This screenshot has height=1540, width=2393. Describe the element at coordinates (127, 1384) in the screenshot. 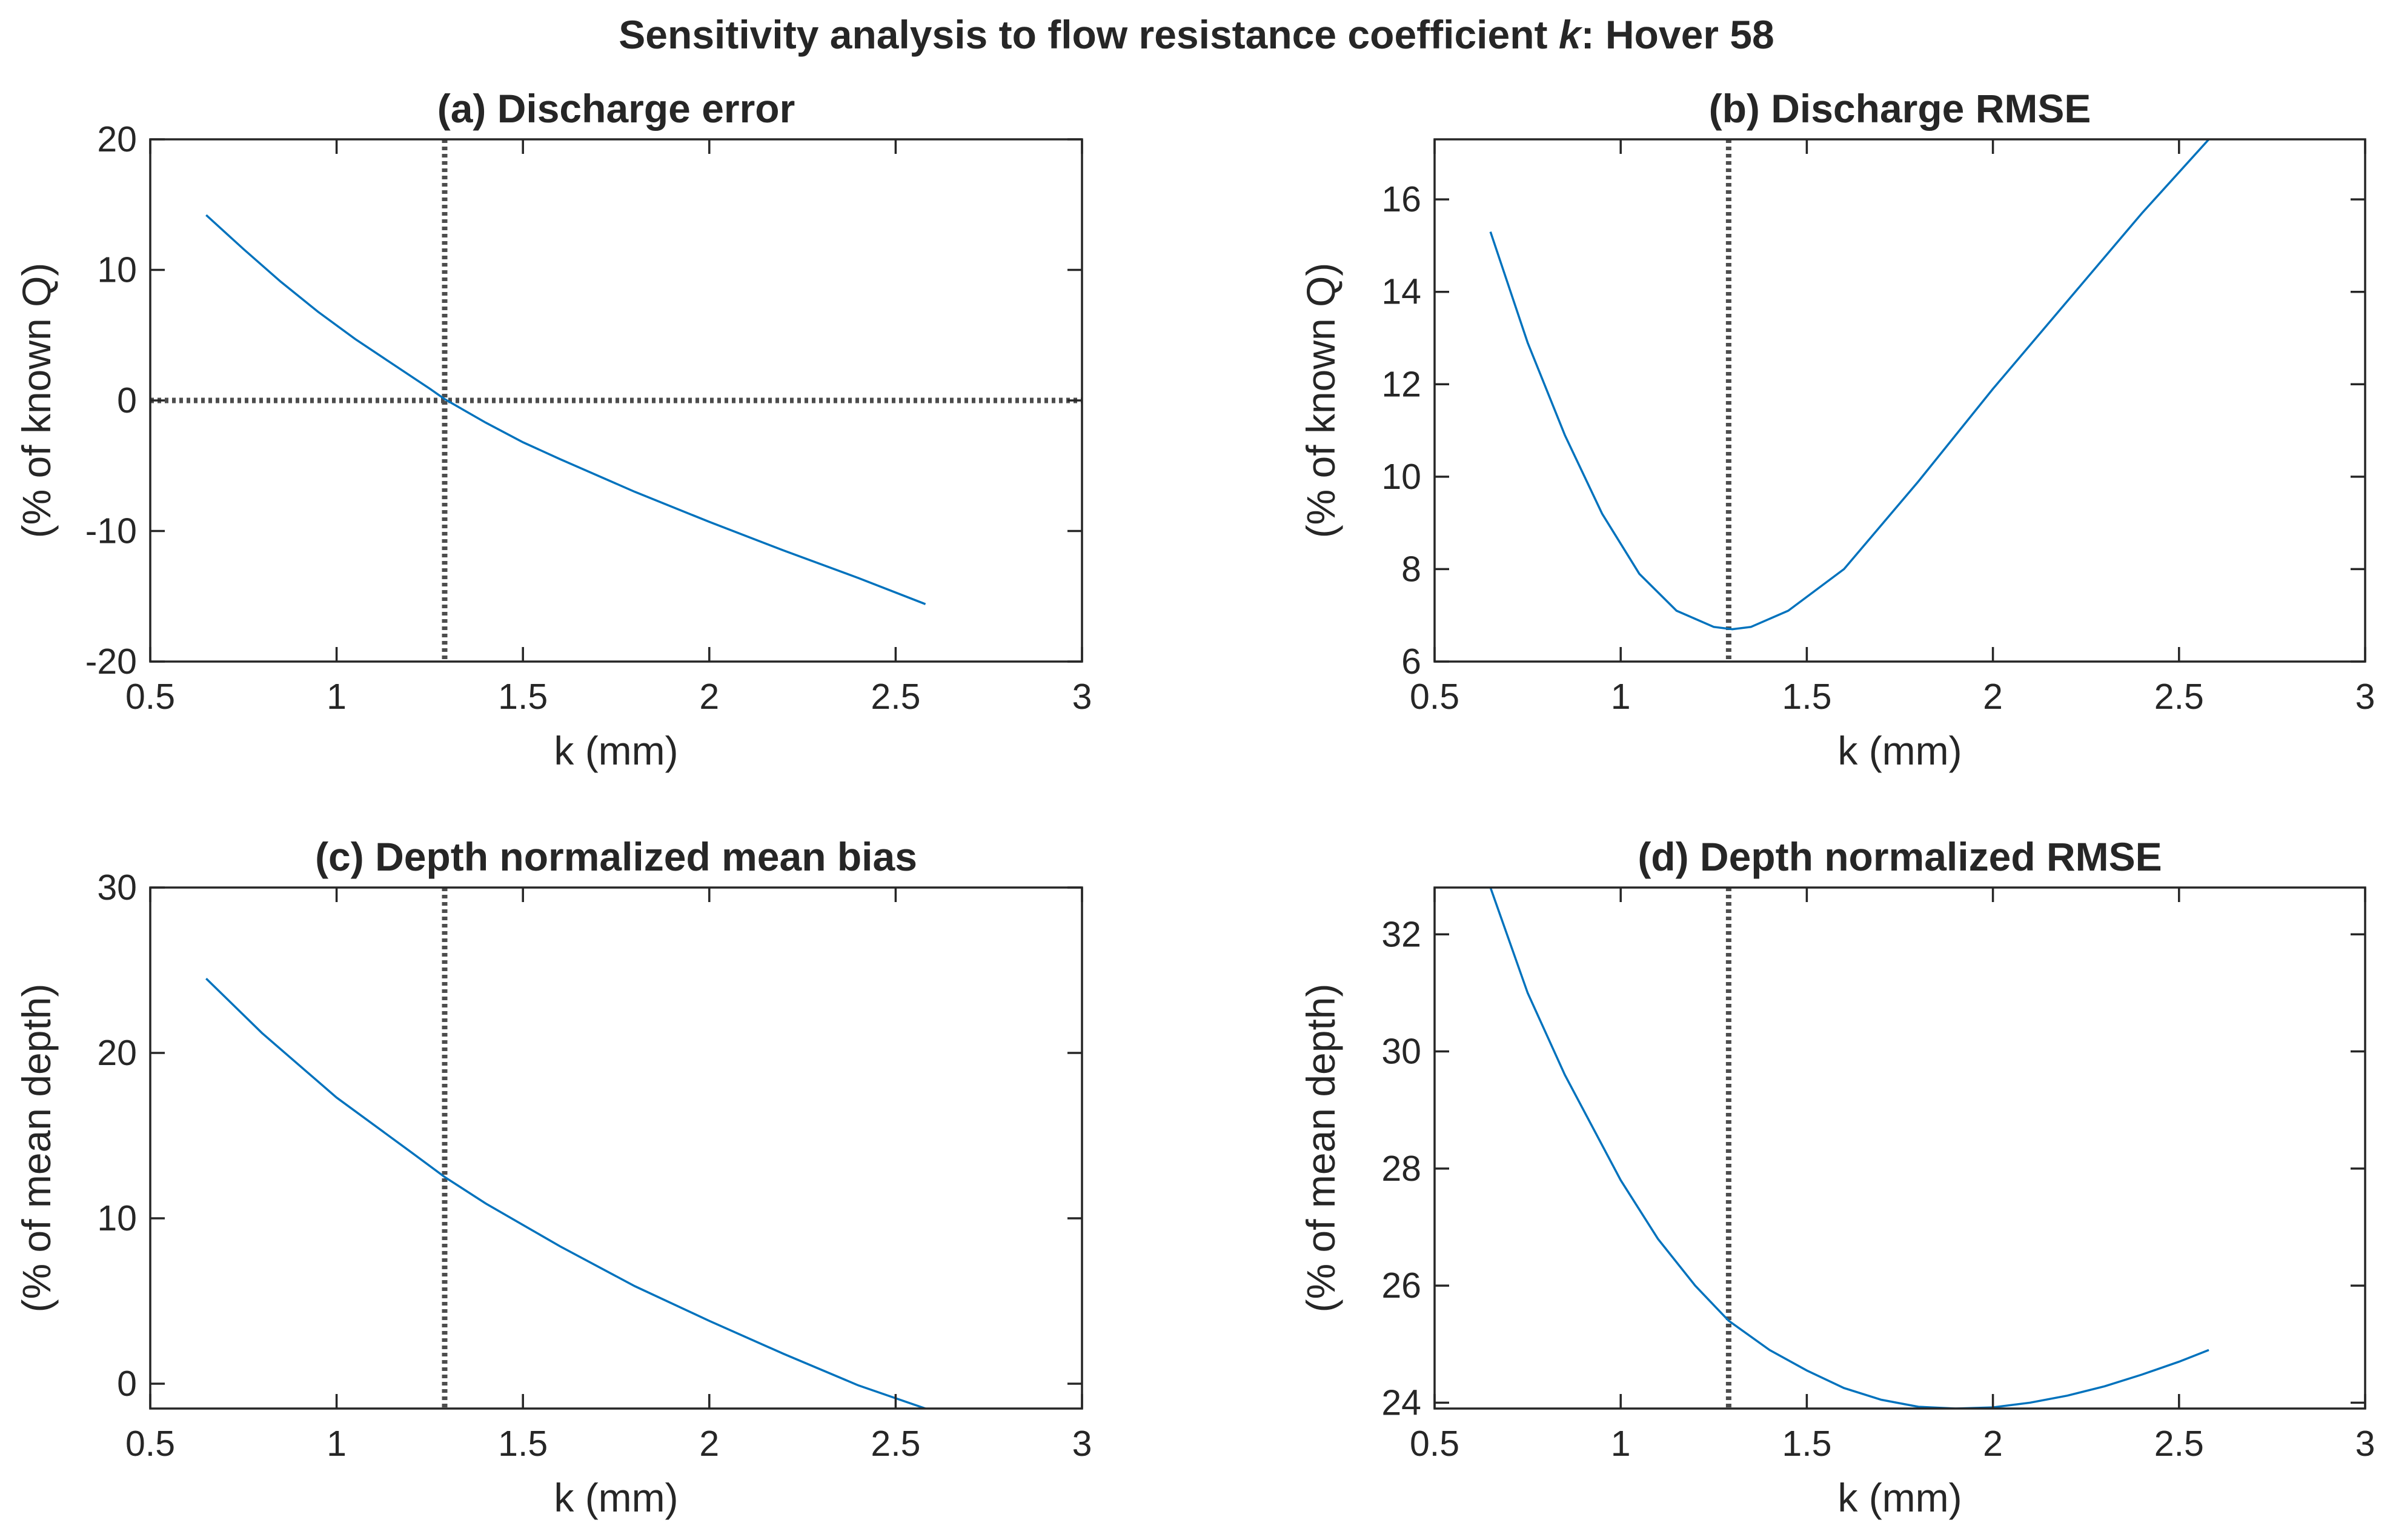

I see `panel-c-ytick-label-0: 0` at that location.